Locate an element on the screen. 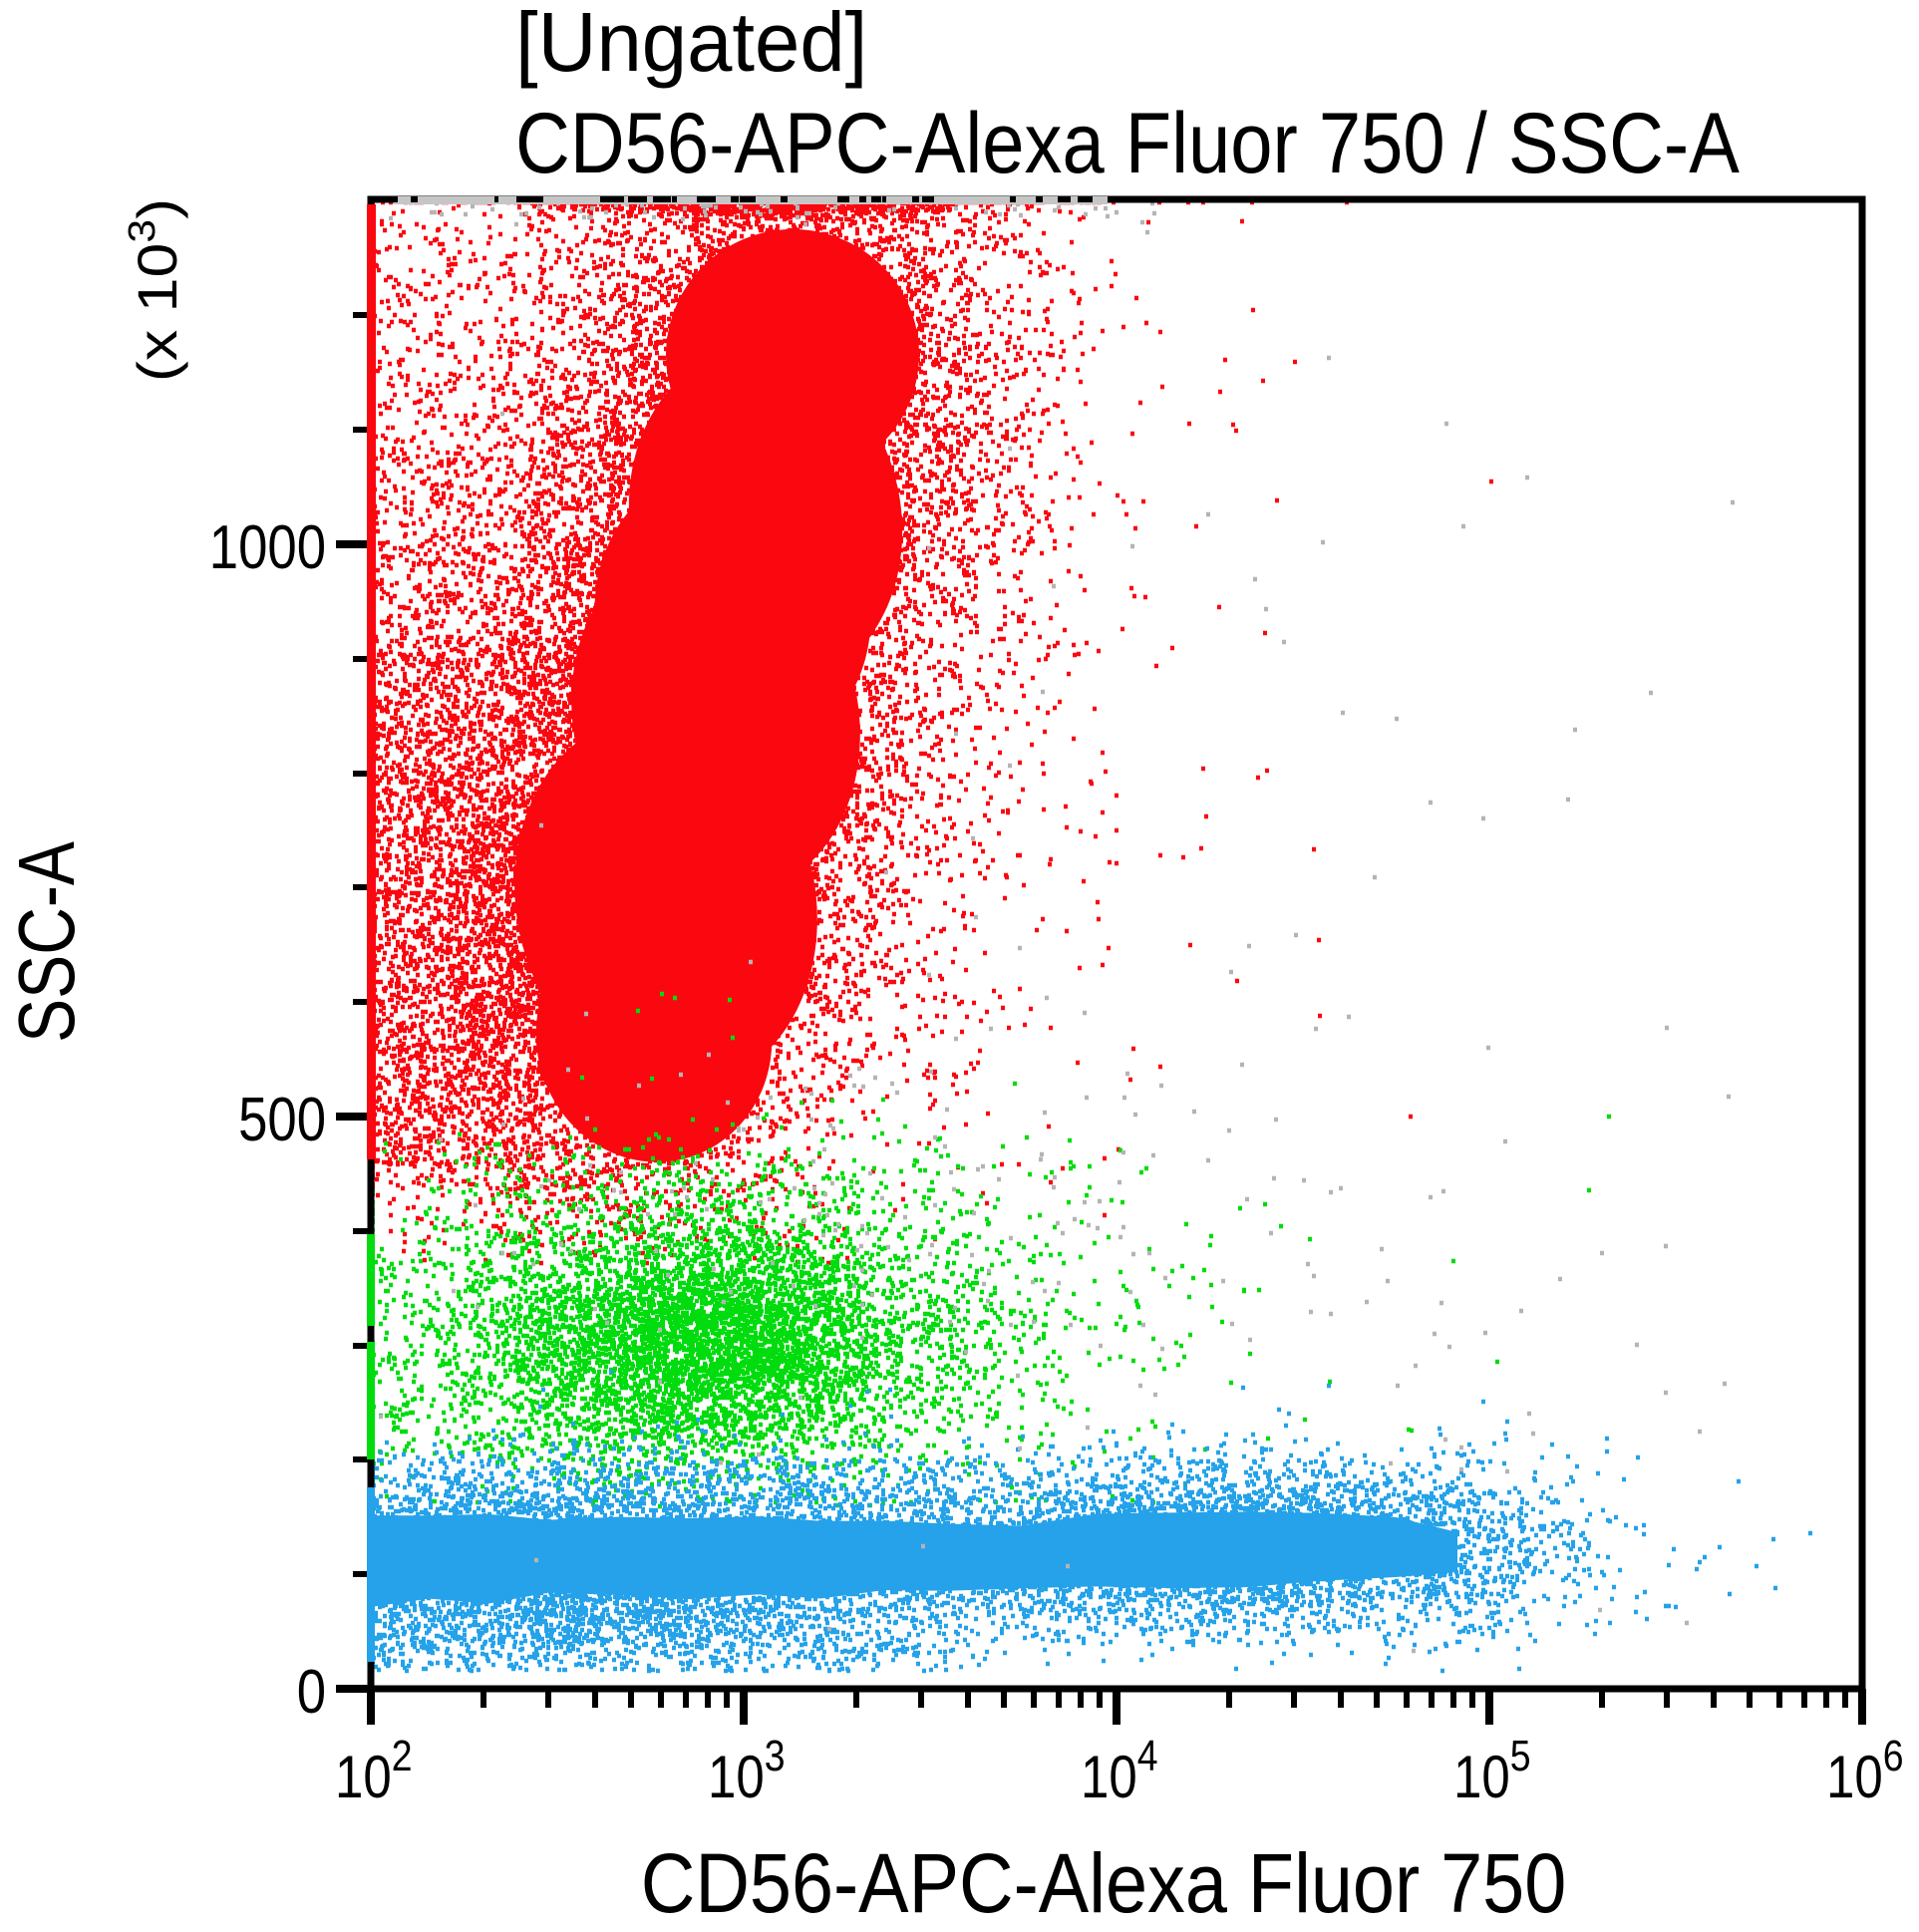 The width and height of the screenshot is (1919, 1932). svg-text: 0 is located at coordinates (311, 1692).